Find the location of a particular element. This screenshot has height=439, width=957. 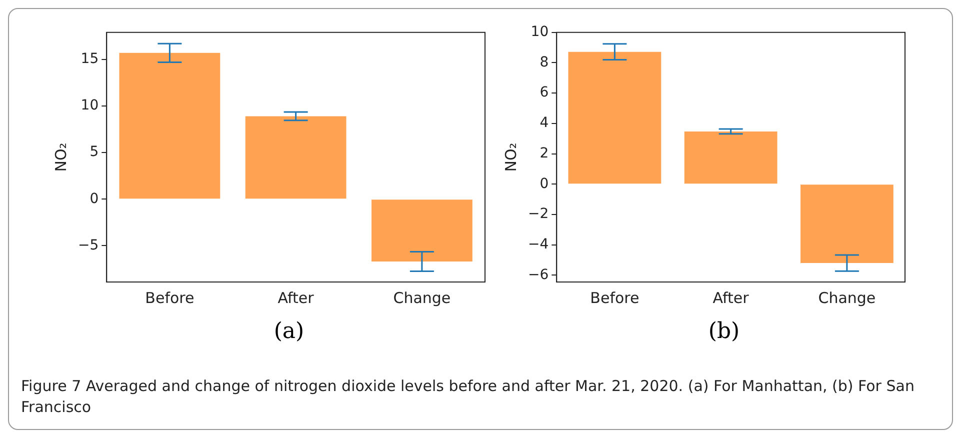

y-tick-label: 4 is located at coordinates (544, 123).